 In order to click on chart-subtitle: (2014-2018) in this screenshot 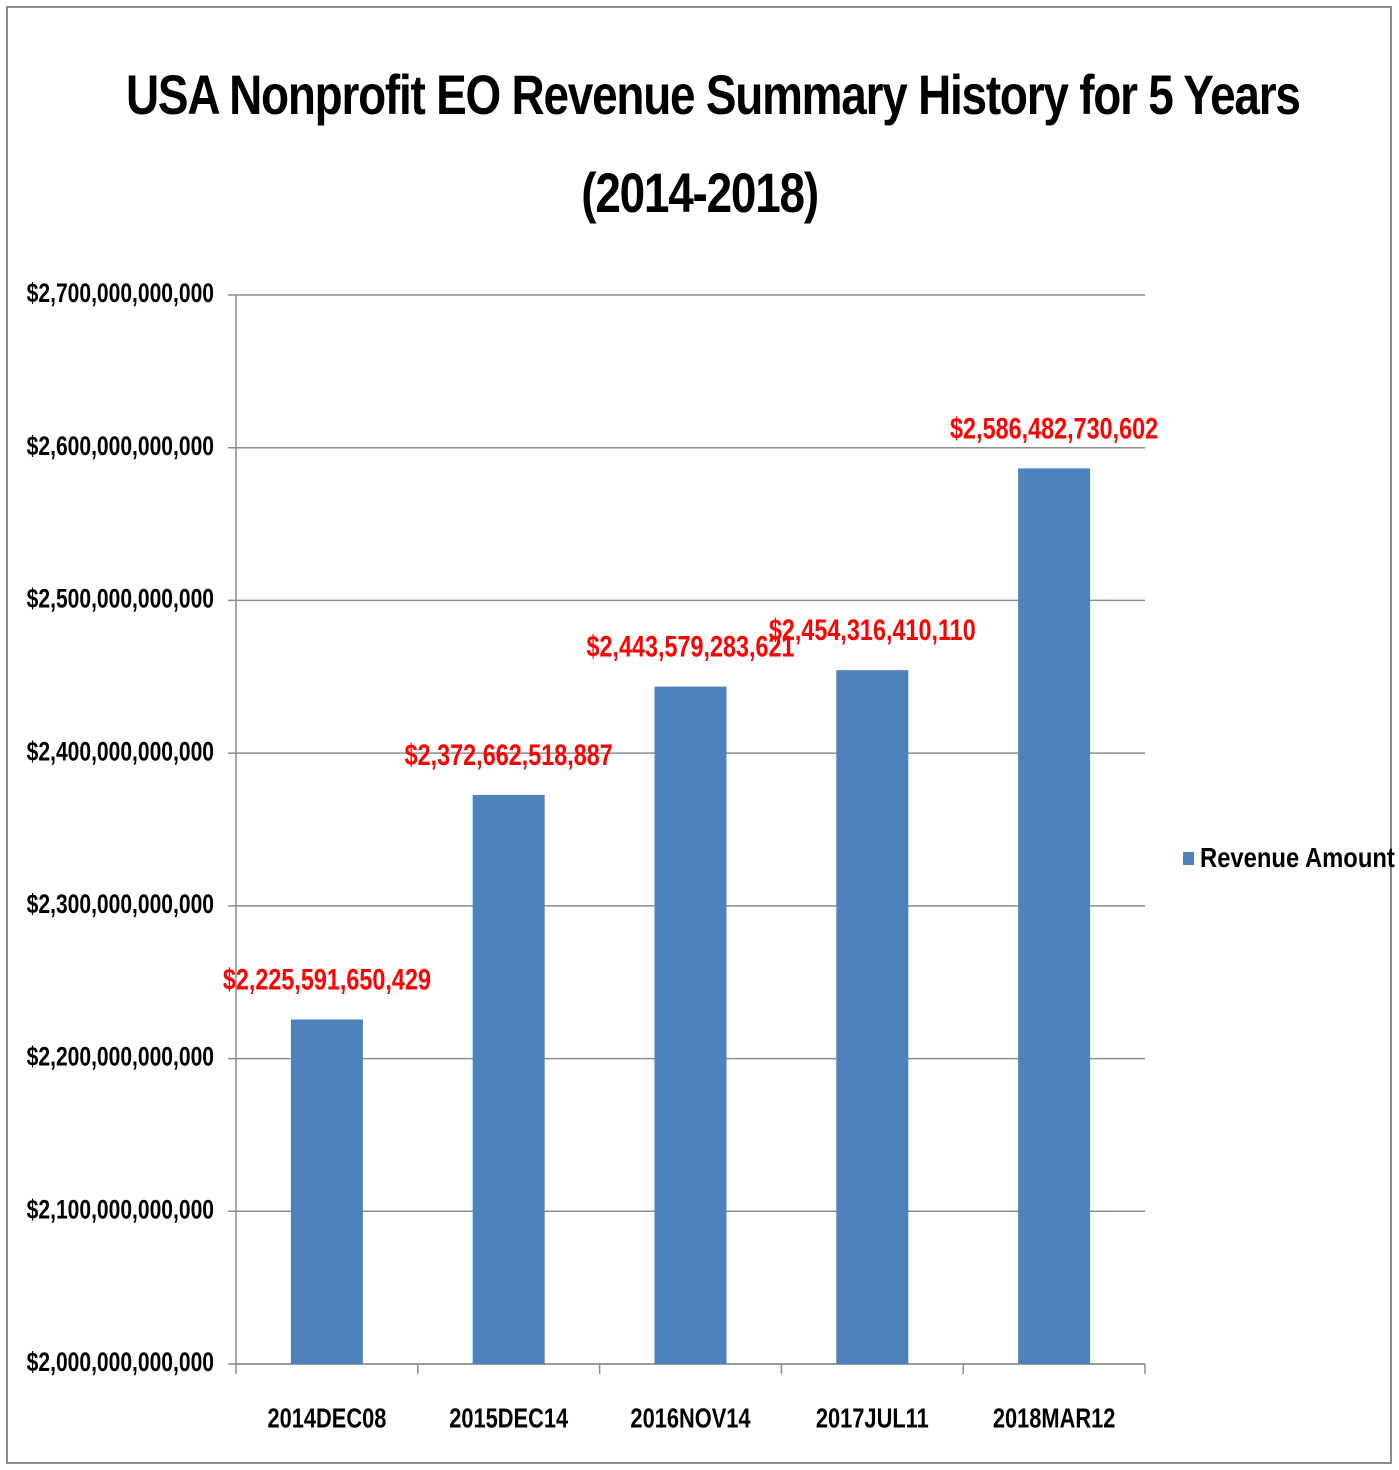, I will do `click(700, 192)`.